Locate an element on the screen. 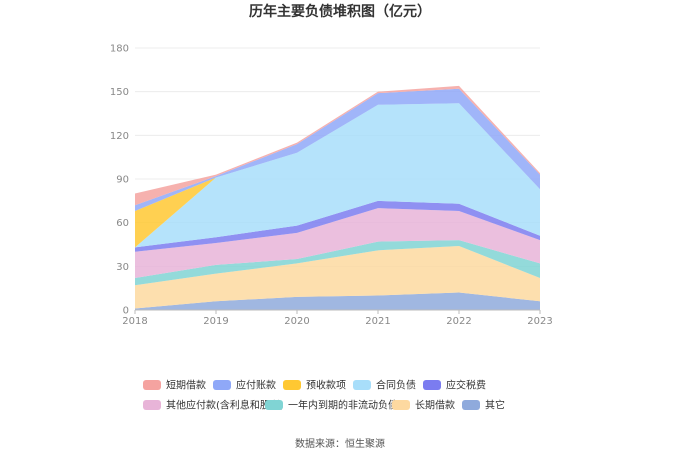  legend-label: 短期借款 is located at coordinates (186, 385).